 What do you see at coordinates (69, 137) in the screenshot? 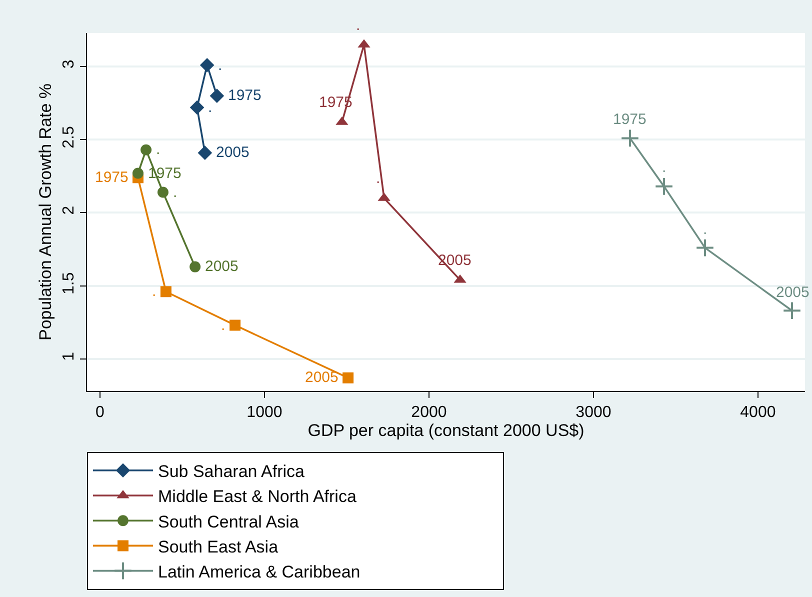
I see `y-tick-label: 2.5` at bounding box center [69, 137].